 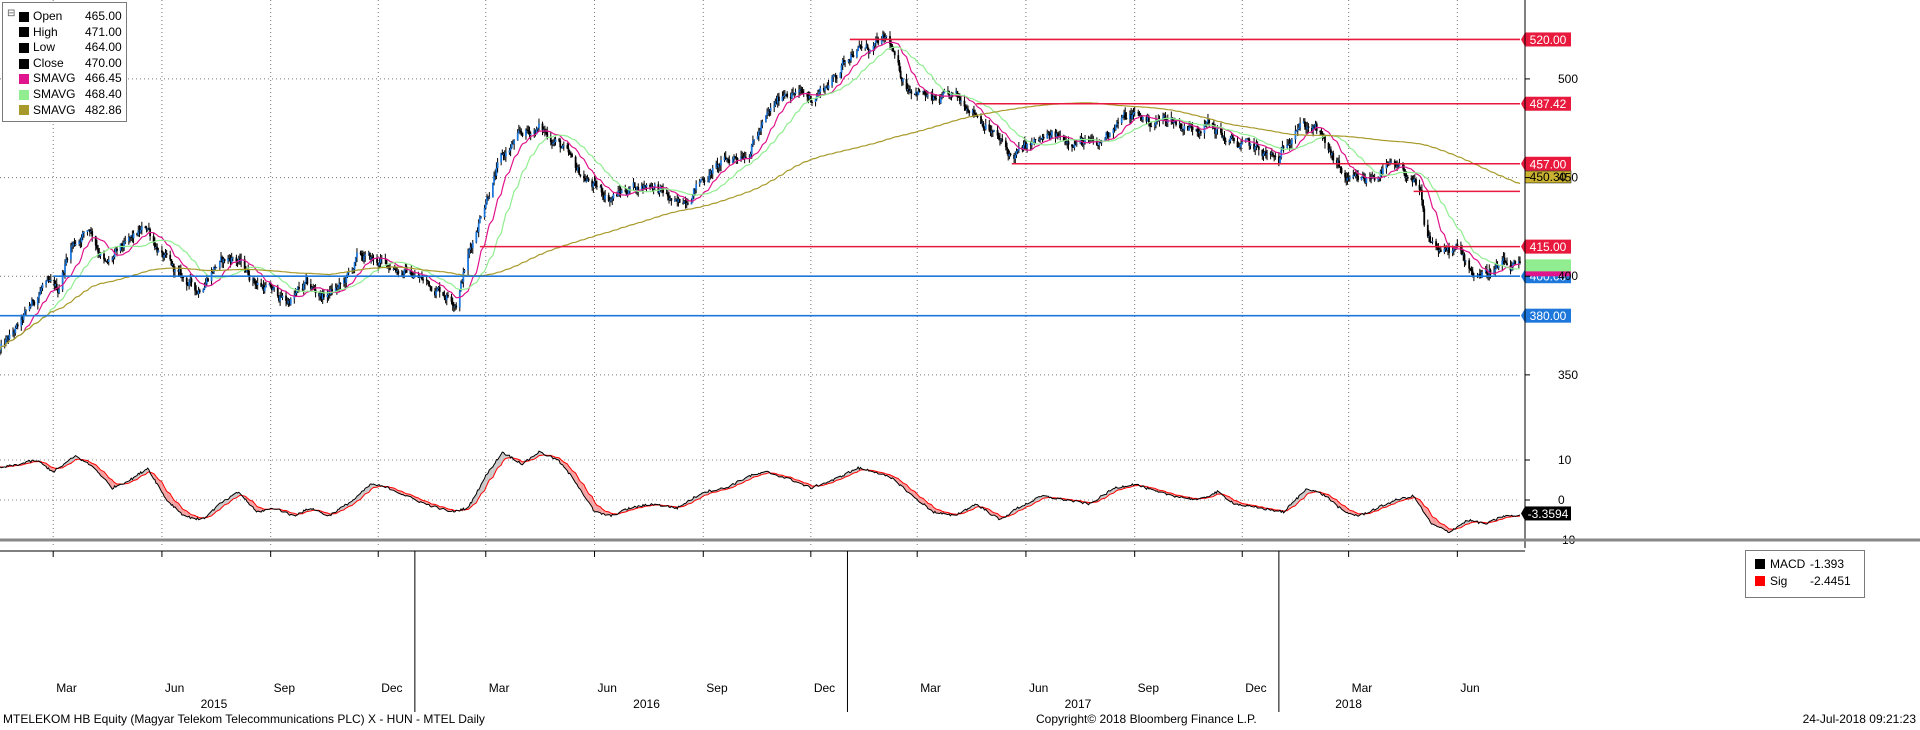 I want to click on signal-line, so click(x=760, y=492).